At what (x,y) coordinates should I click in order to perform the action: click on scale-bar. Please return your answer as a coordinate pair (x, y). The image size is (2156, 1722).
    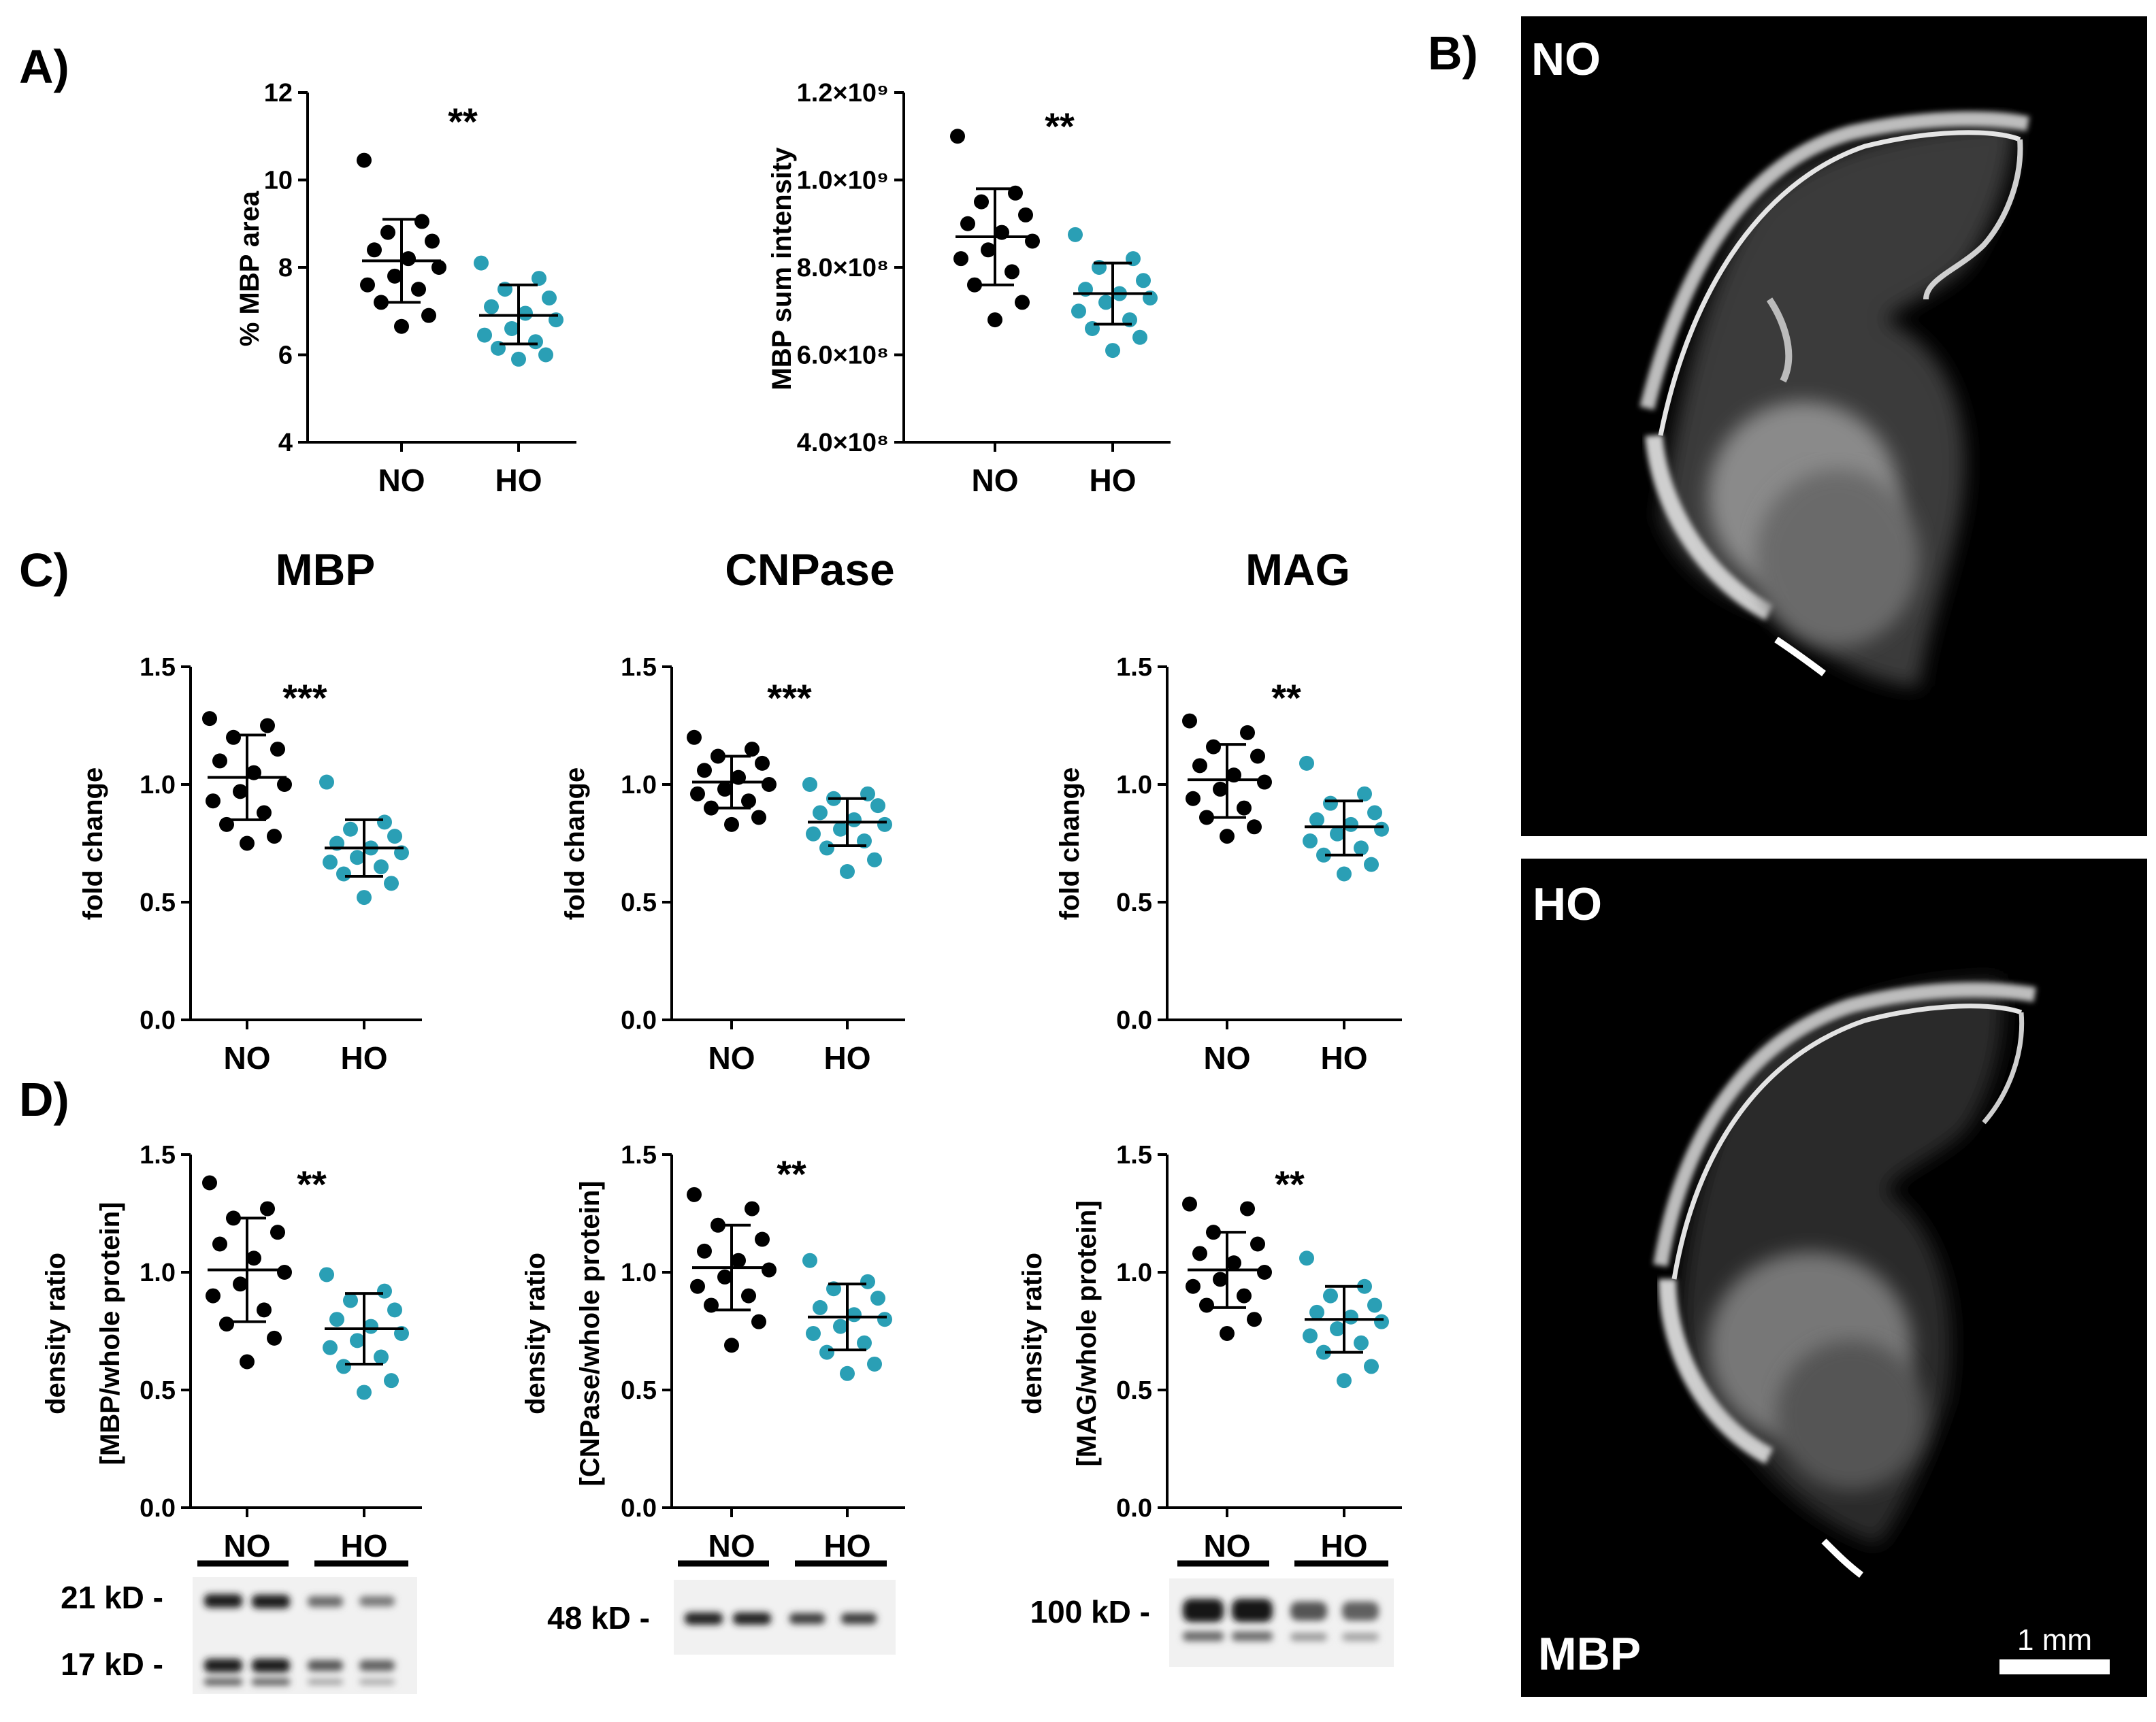
    Looking at the image, I should click on (2055, 1666).